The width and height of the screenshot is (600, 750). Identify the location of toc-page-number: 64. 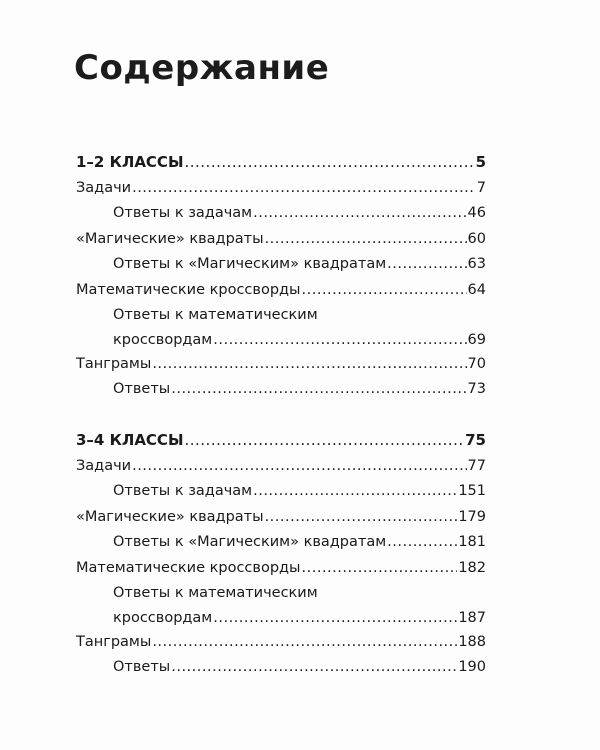
(476, 289).